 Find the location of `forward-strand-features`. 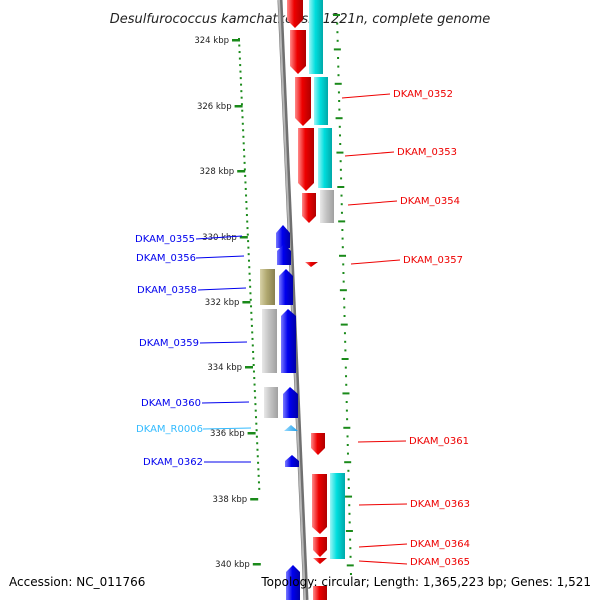

forward-strand-features is located at coordinates (316, 300).